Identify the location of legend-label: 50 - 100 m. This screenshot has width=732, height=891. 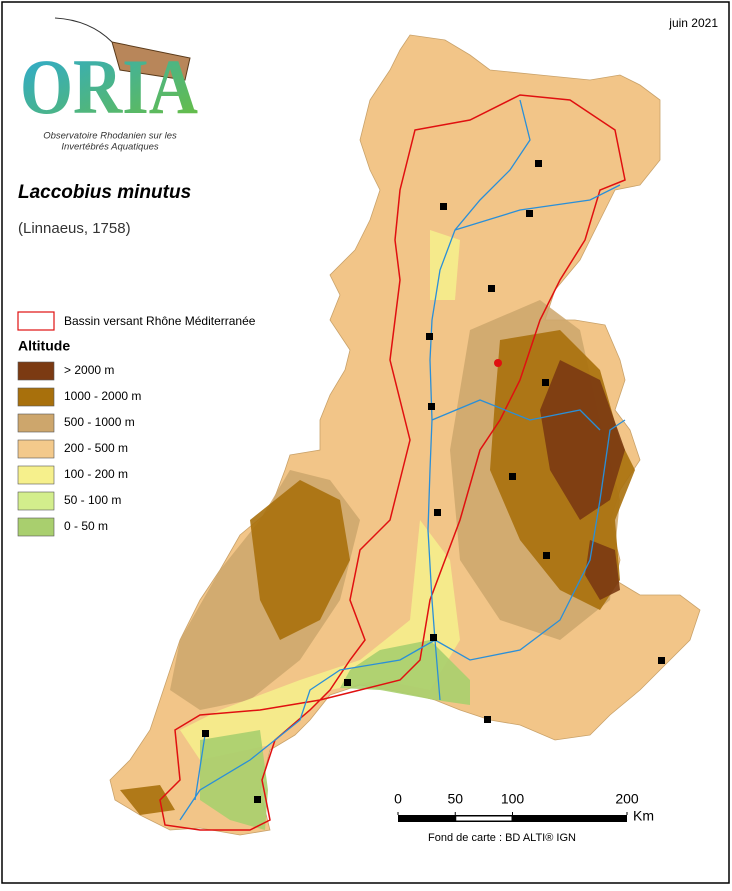
(92, 500).